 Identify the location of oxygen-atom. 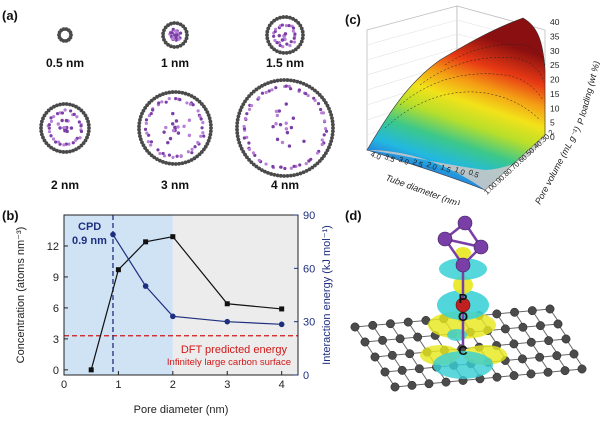
(463, 305).